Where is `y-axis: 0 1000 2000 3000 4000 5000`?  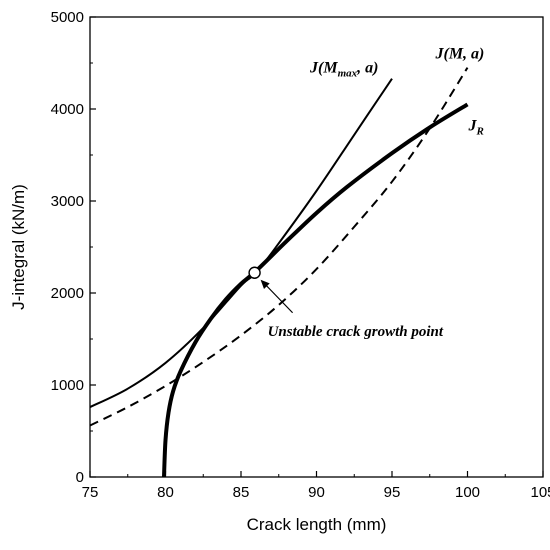
y-axis: 0 1000 2000 3000 4000 5000 is located at coordinates (73, 247).